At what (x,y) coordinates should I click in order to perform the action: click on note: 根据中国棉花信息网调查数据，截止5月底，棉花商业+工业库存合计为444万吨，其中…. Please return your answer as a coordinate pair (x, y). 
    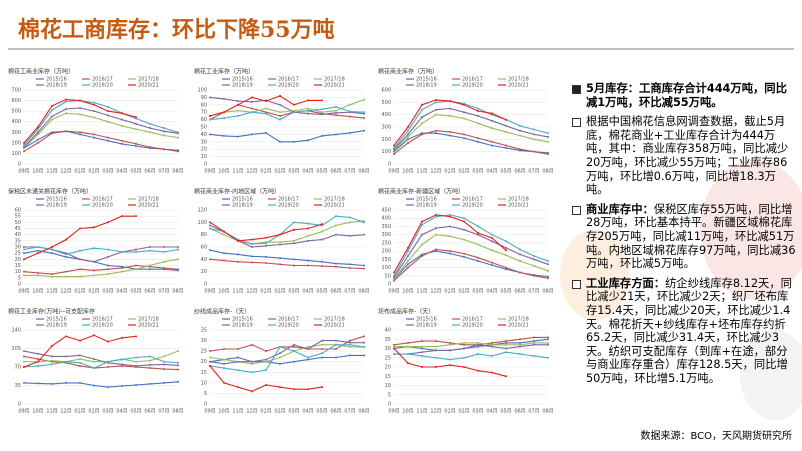
    Looking at the image, I should click on (684, 156).